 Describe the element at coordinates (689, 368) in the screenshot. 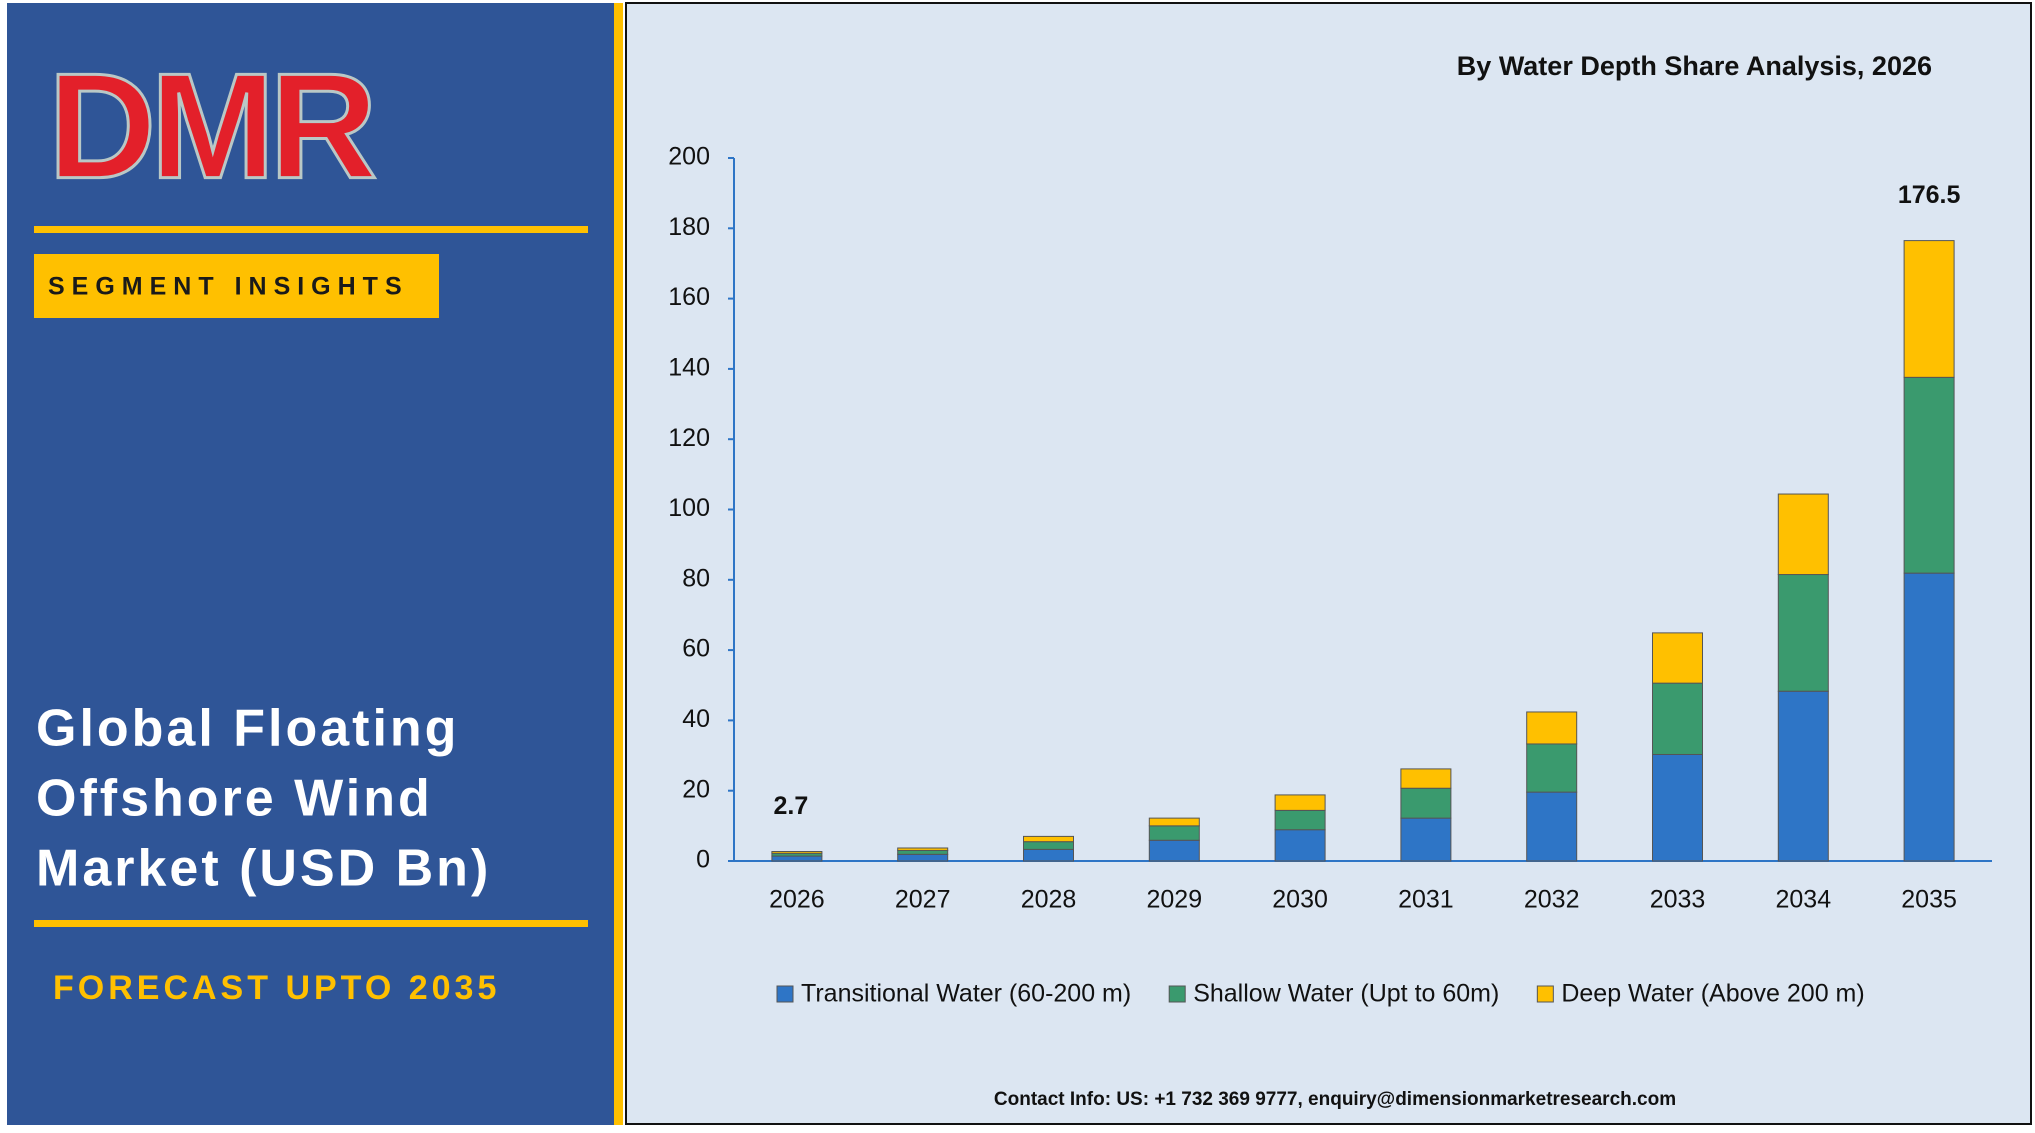

I see `y-tick-label: 140` at that location.